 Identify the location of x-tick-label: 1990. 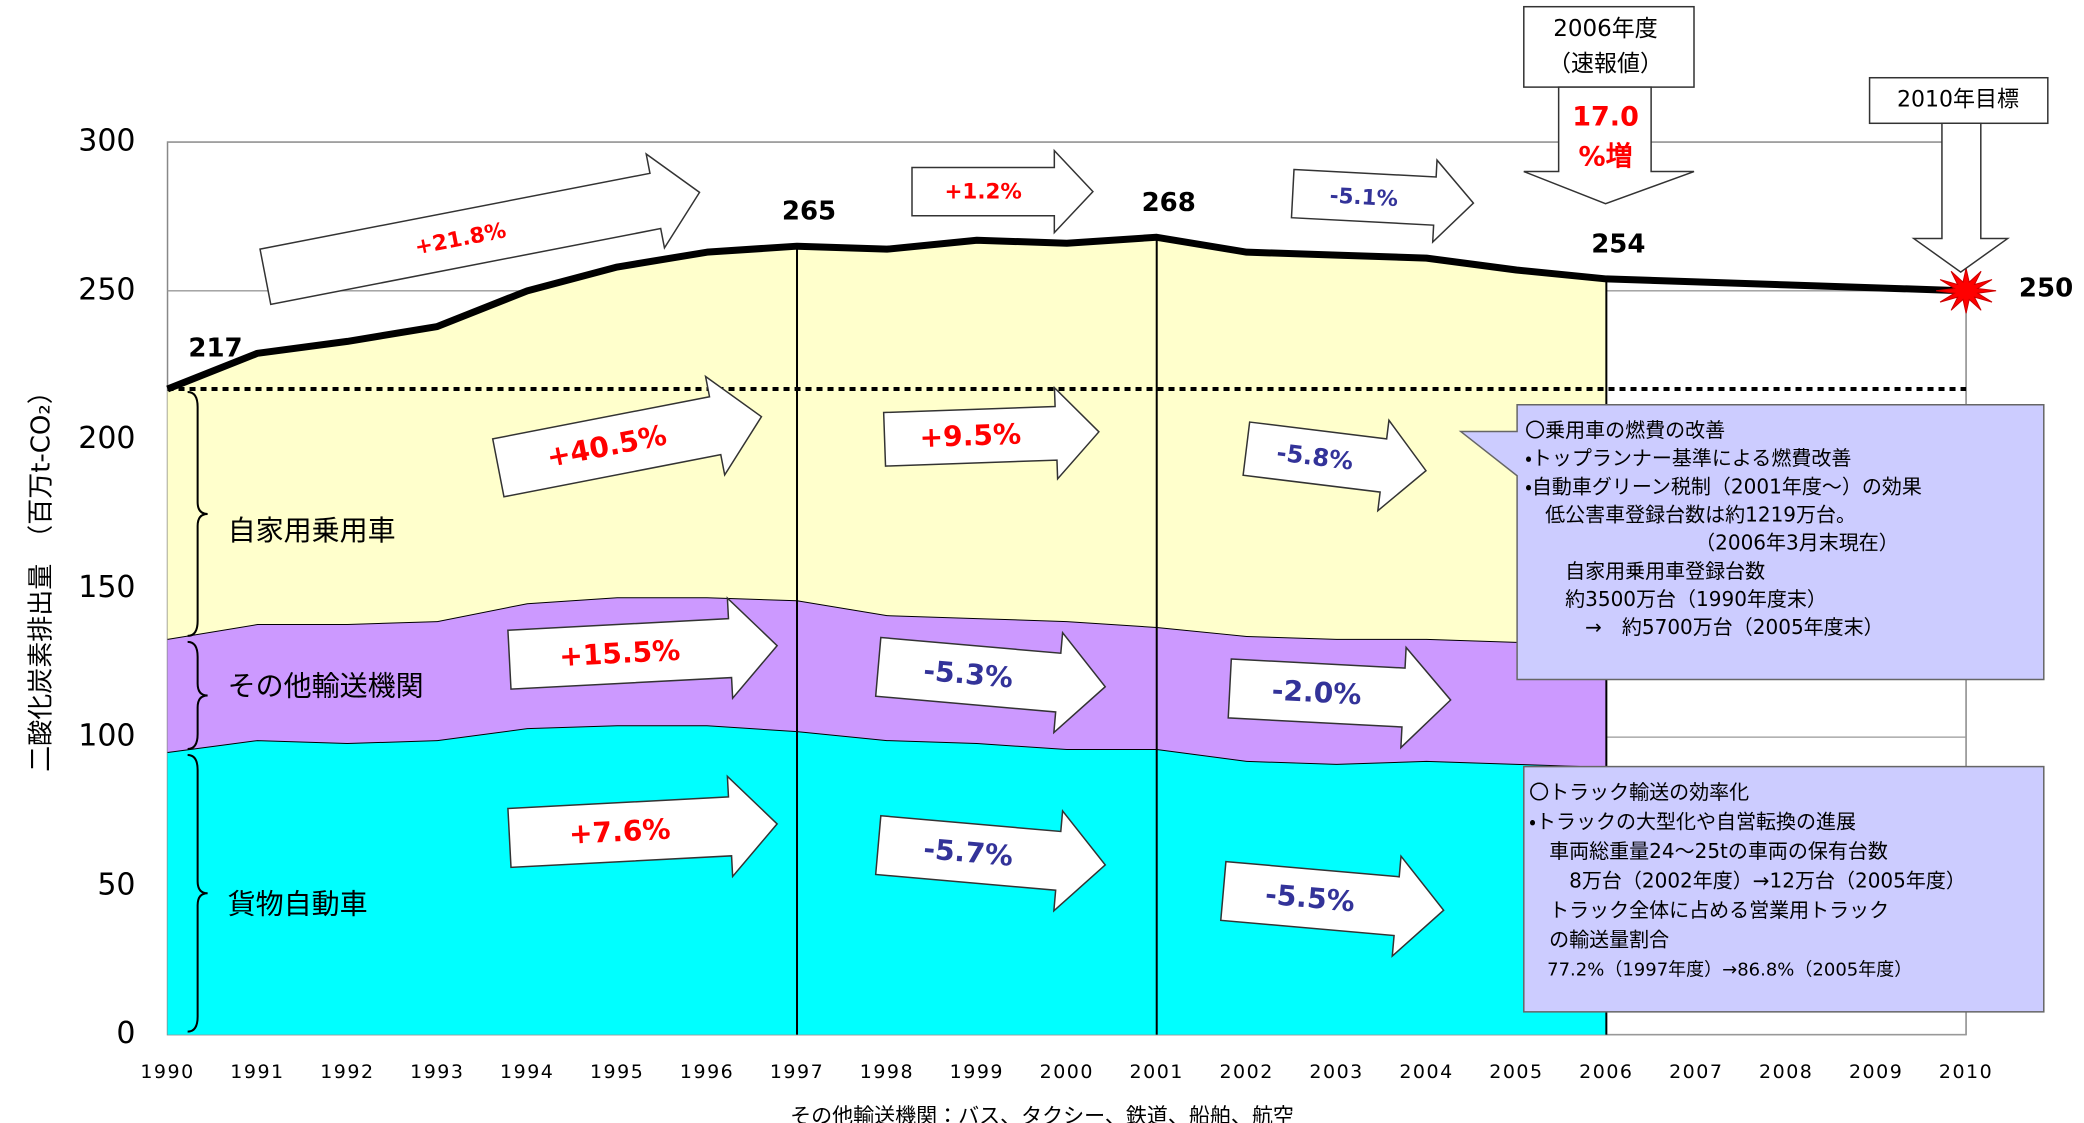
(167, 1072).